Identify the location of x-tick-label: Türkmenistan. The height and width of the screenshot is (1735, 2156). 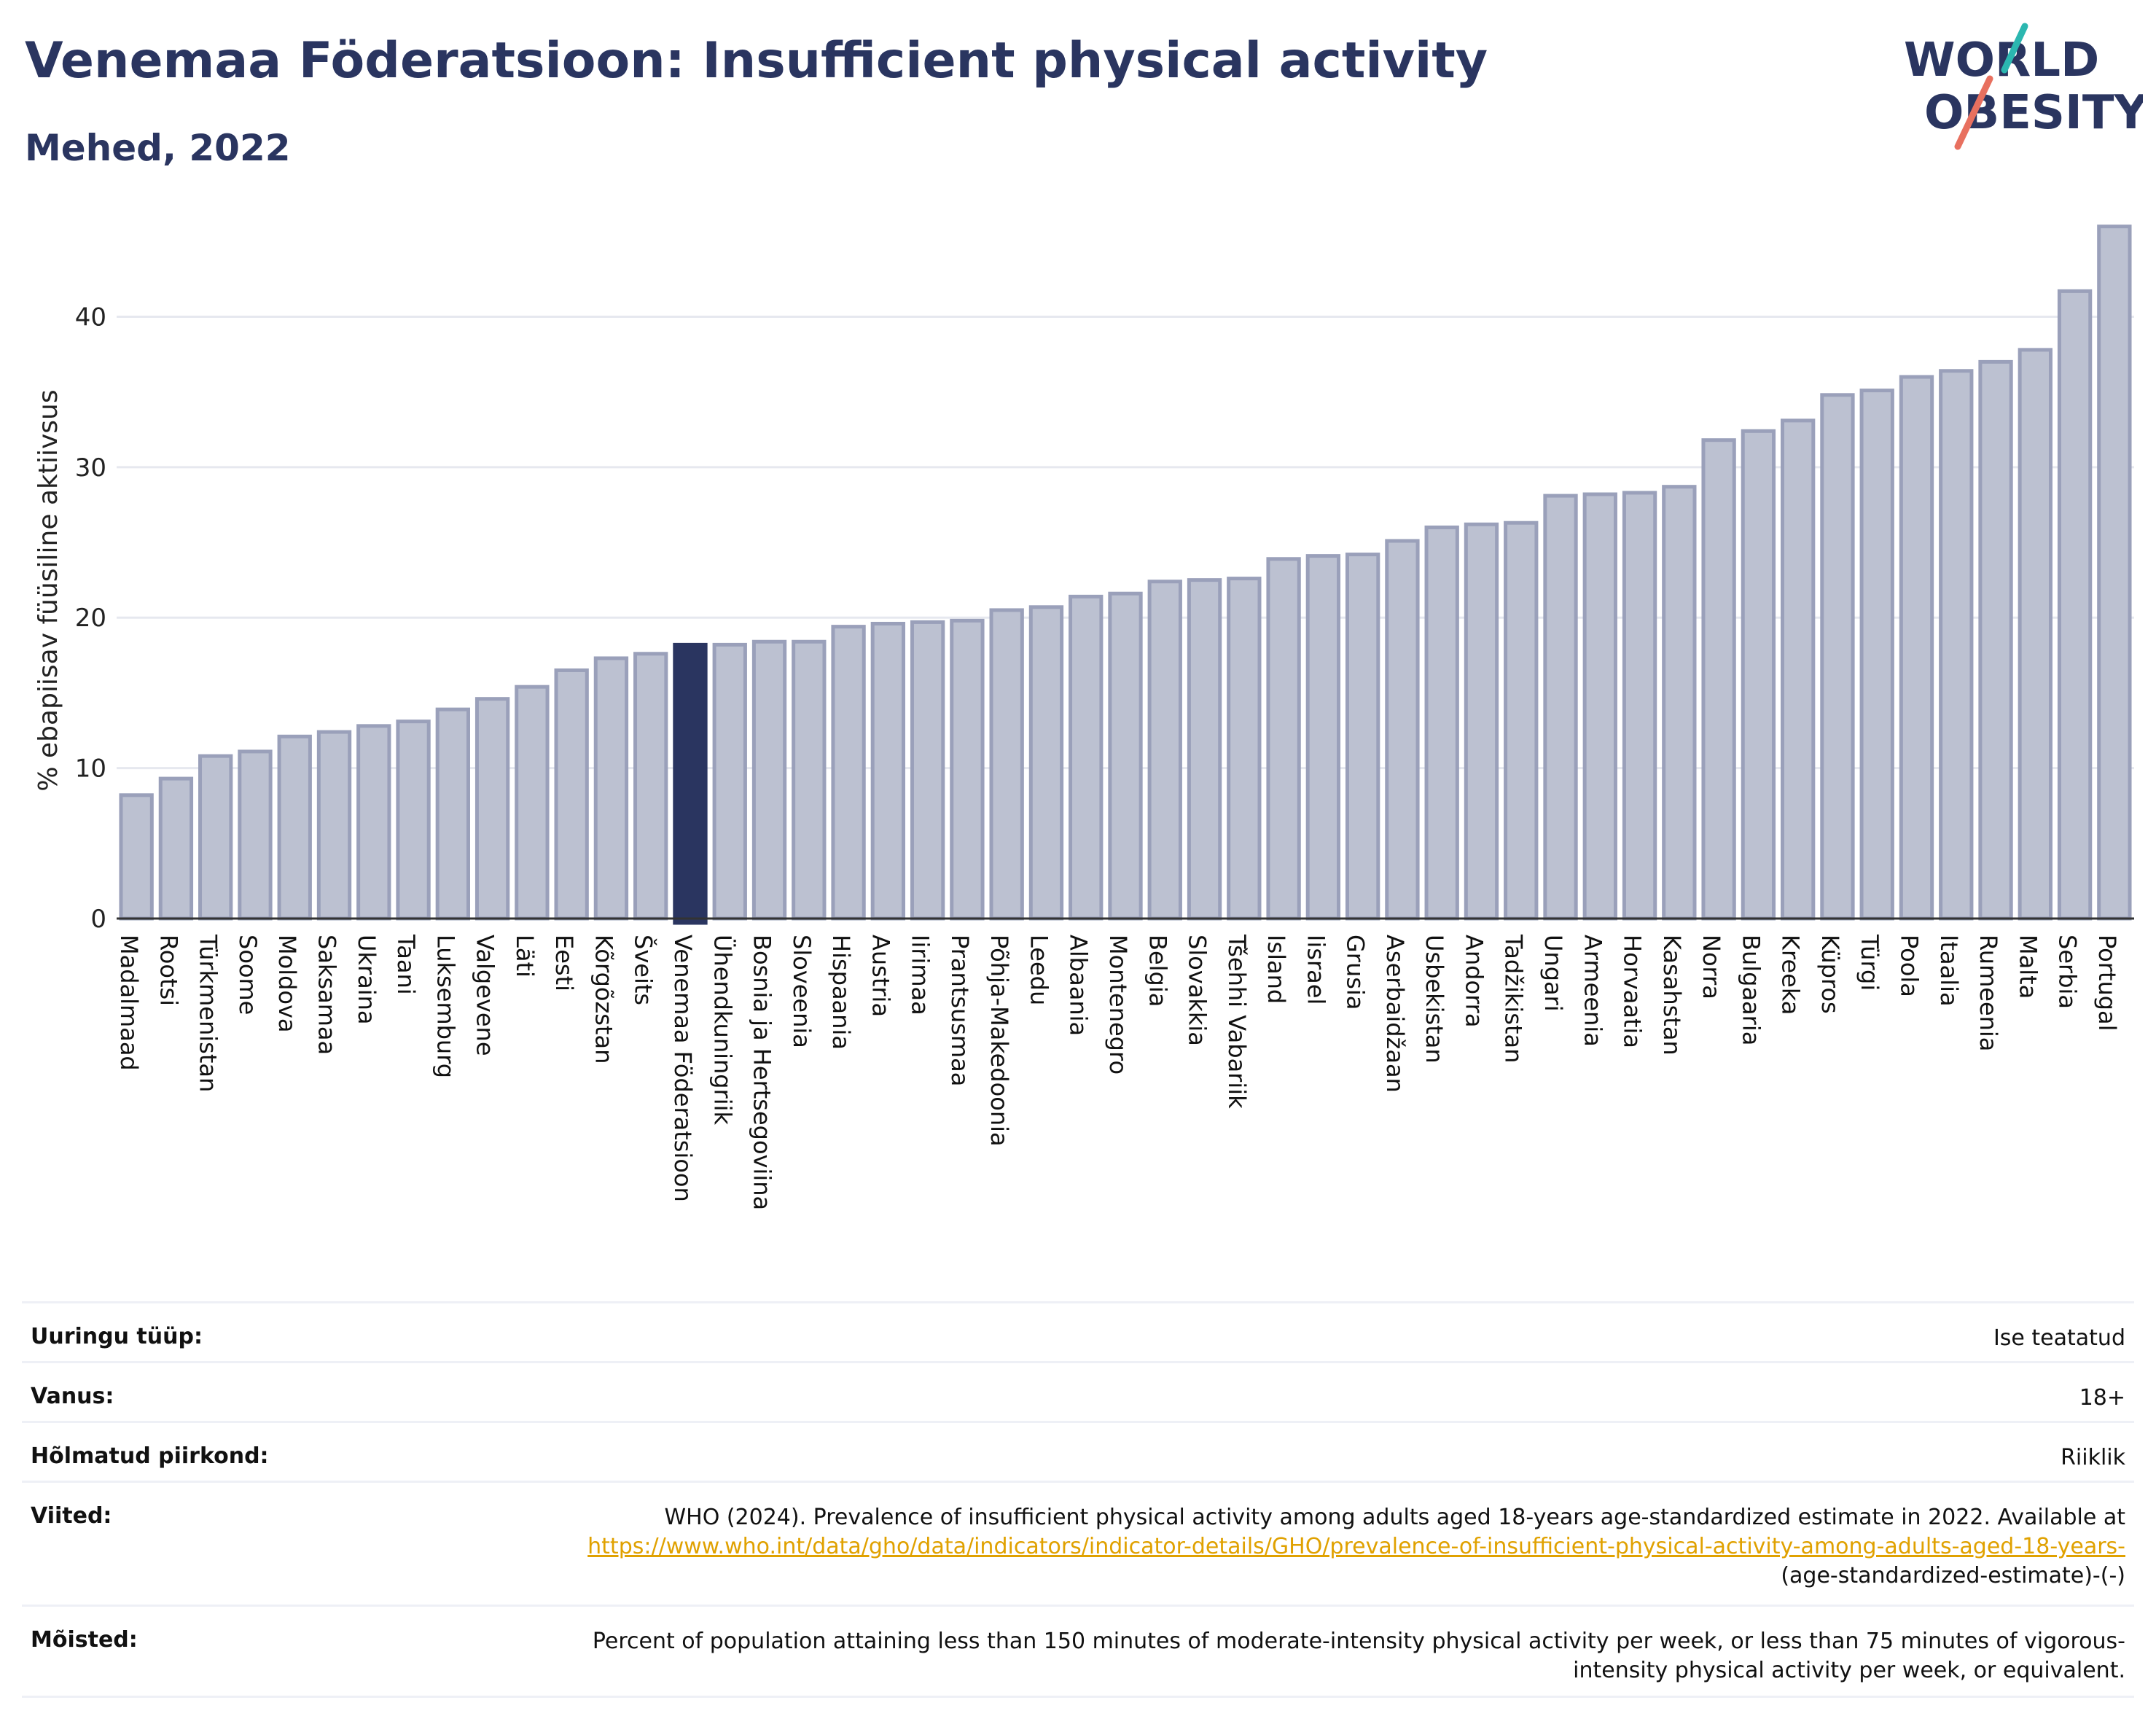
(208, 1013).